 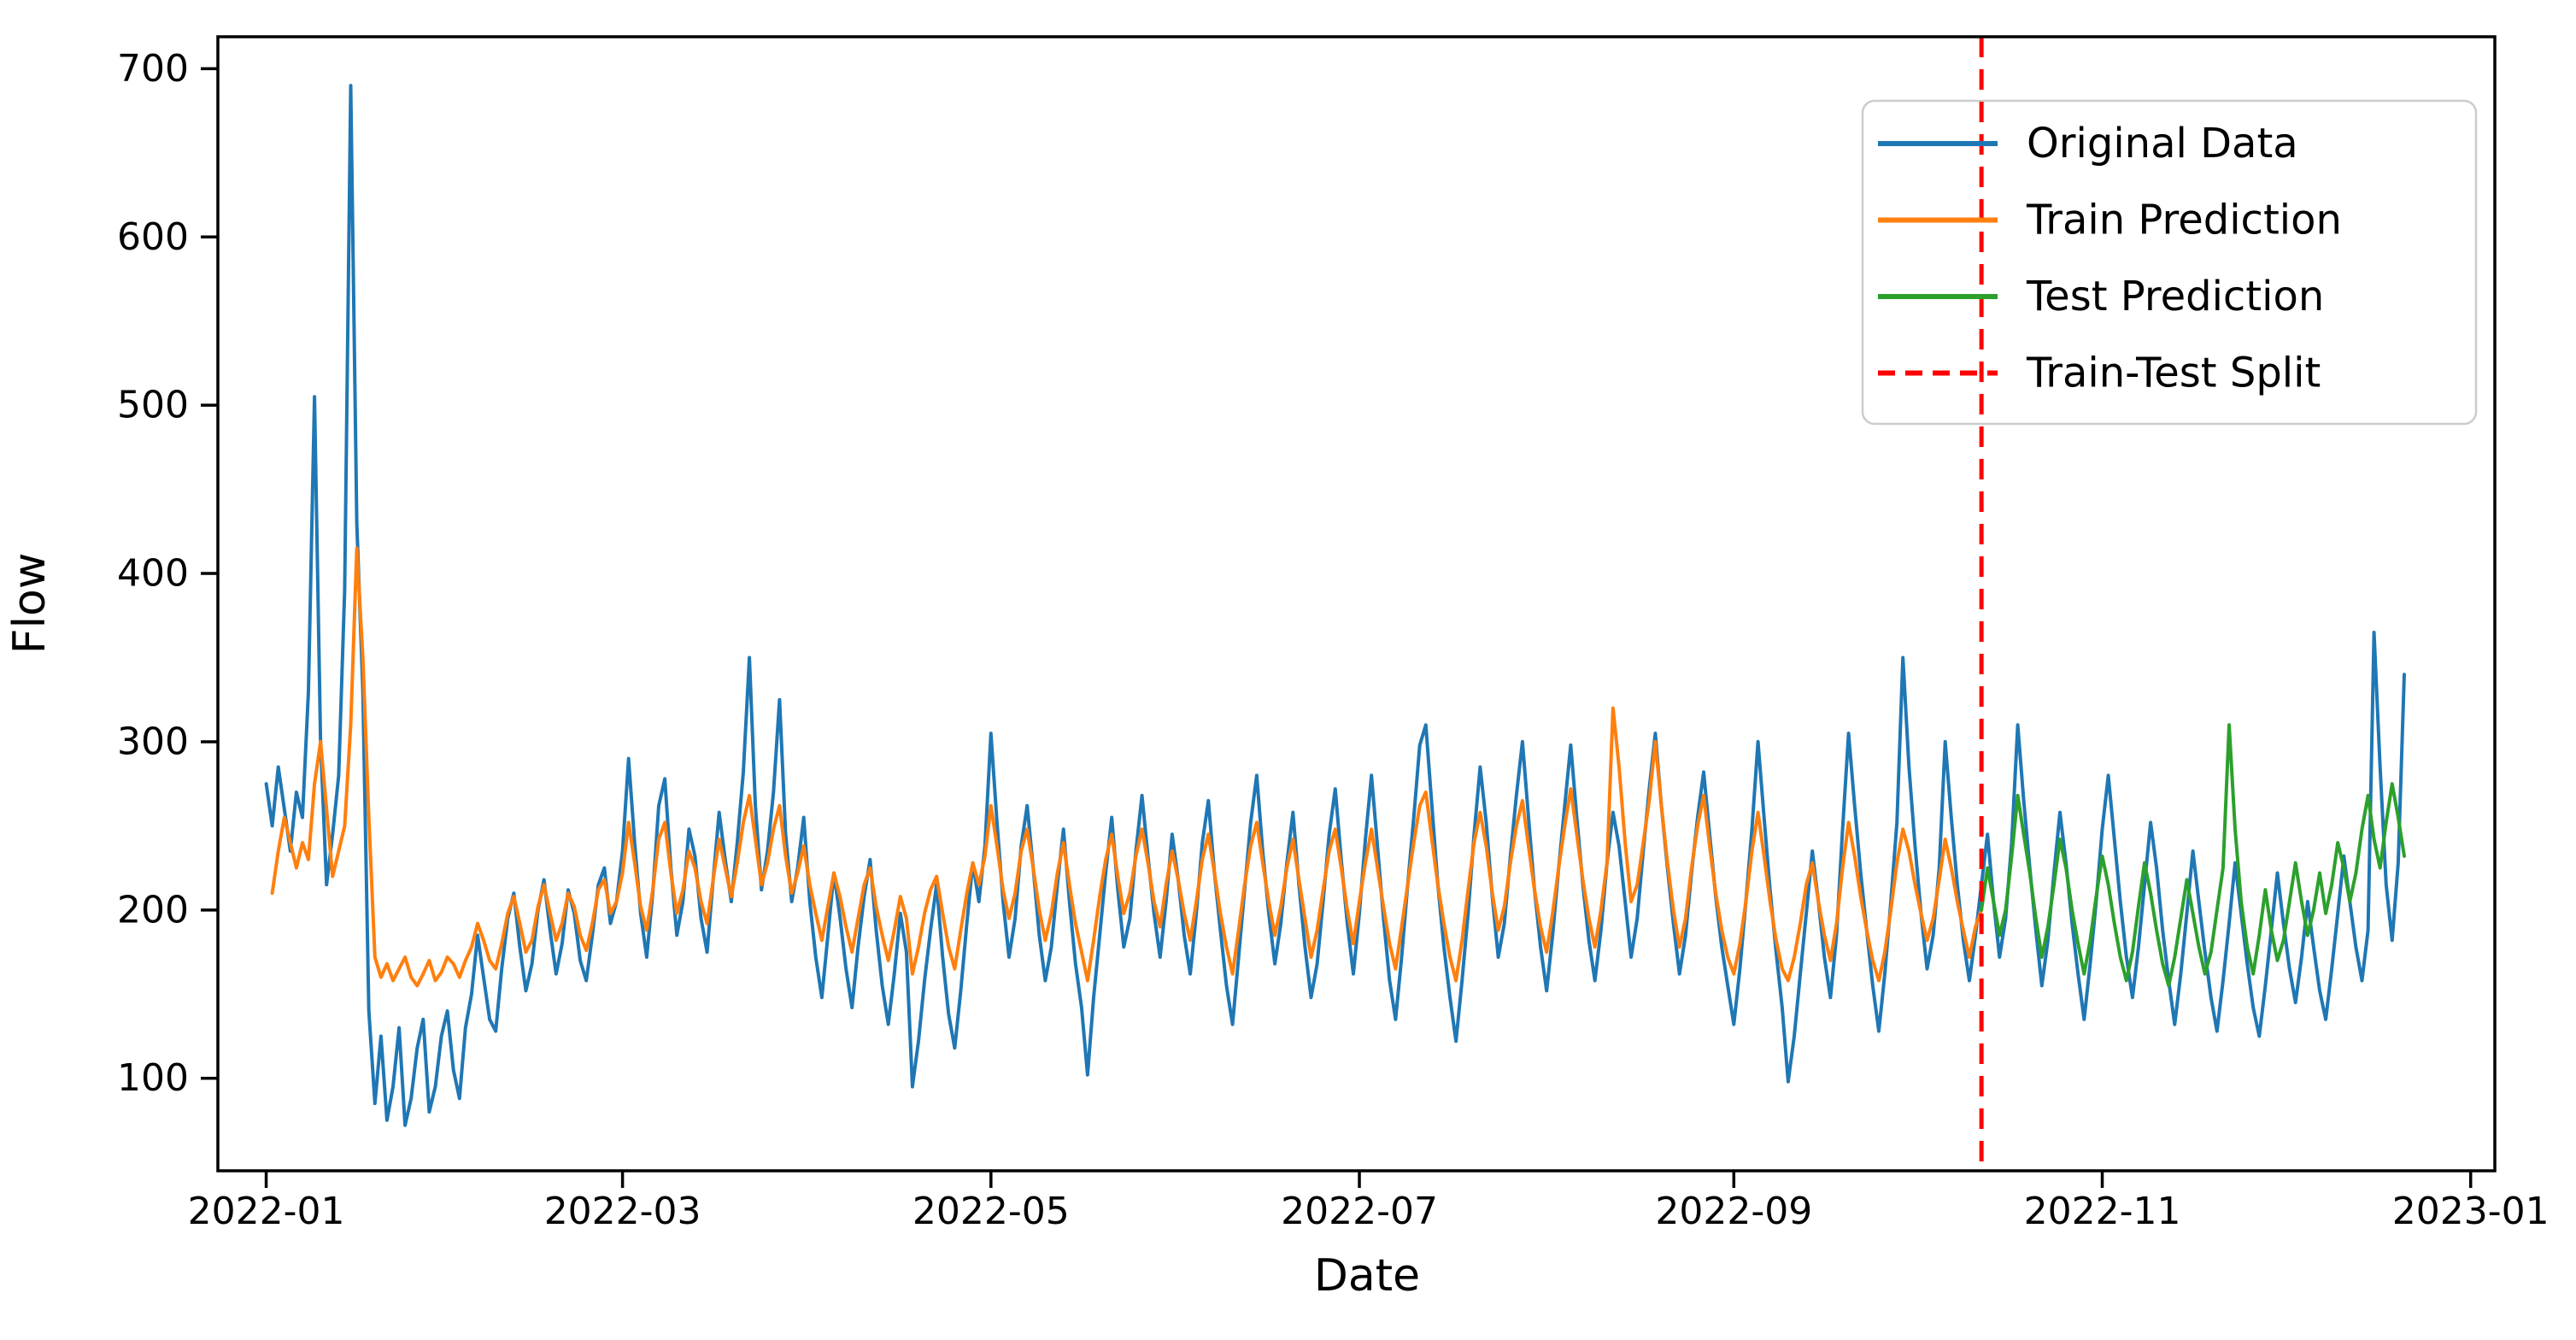 What do you see at coordinates (2193, 856) in the screenshot?
I see `series-line-test-prediction` at bounding box center [2193, 856].